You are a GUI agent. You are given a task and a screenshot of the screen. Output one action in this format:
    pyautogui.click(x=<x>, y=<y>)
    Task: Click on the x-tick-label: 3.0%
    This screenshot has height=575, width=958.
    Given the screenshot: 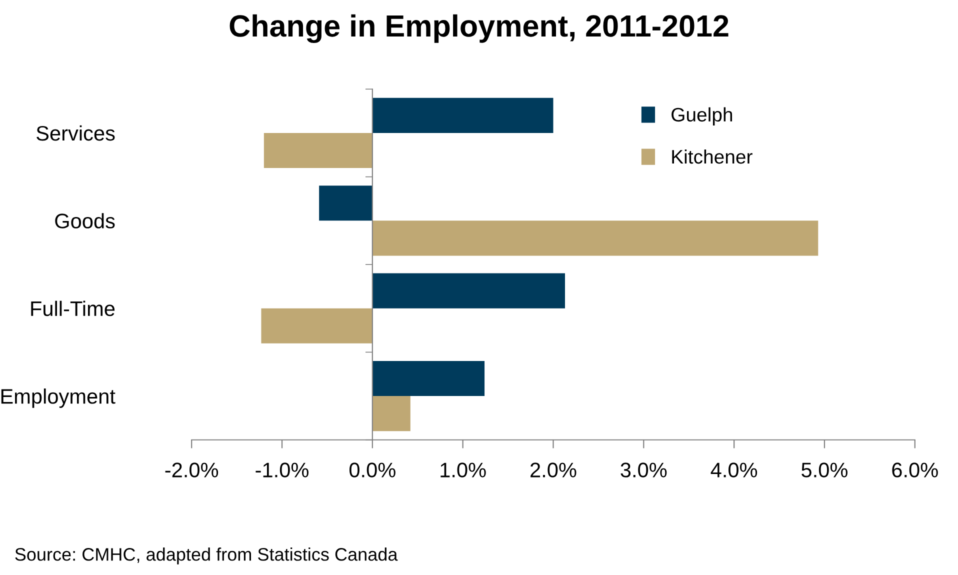 What is the action you would take?
    pyautogui.click(x=643, y=470)
    